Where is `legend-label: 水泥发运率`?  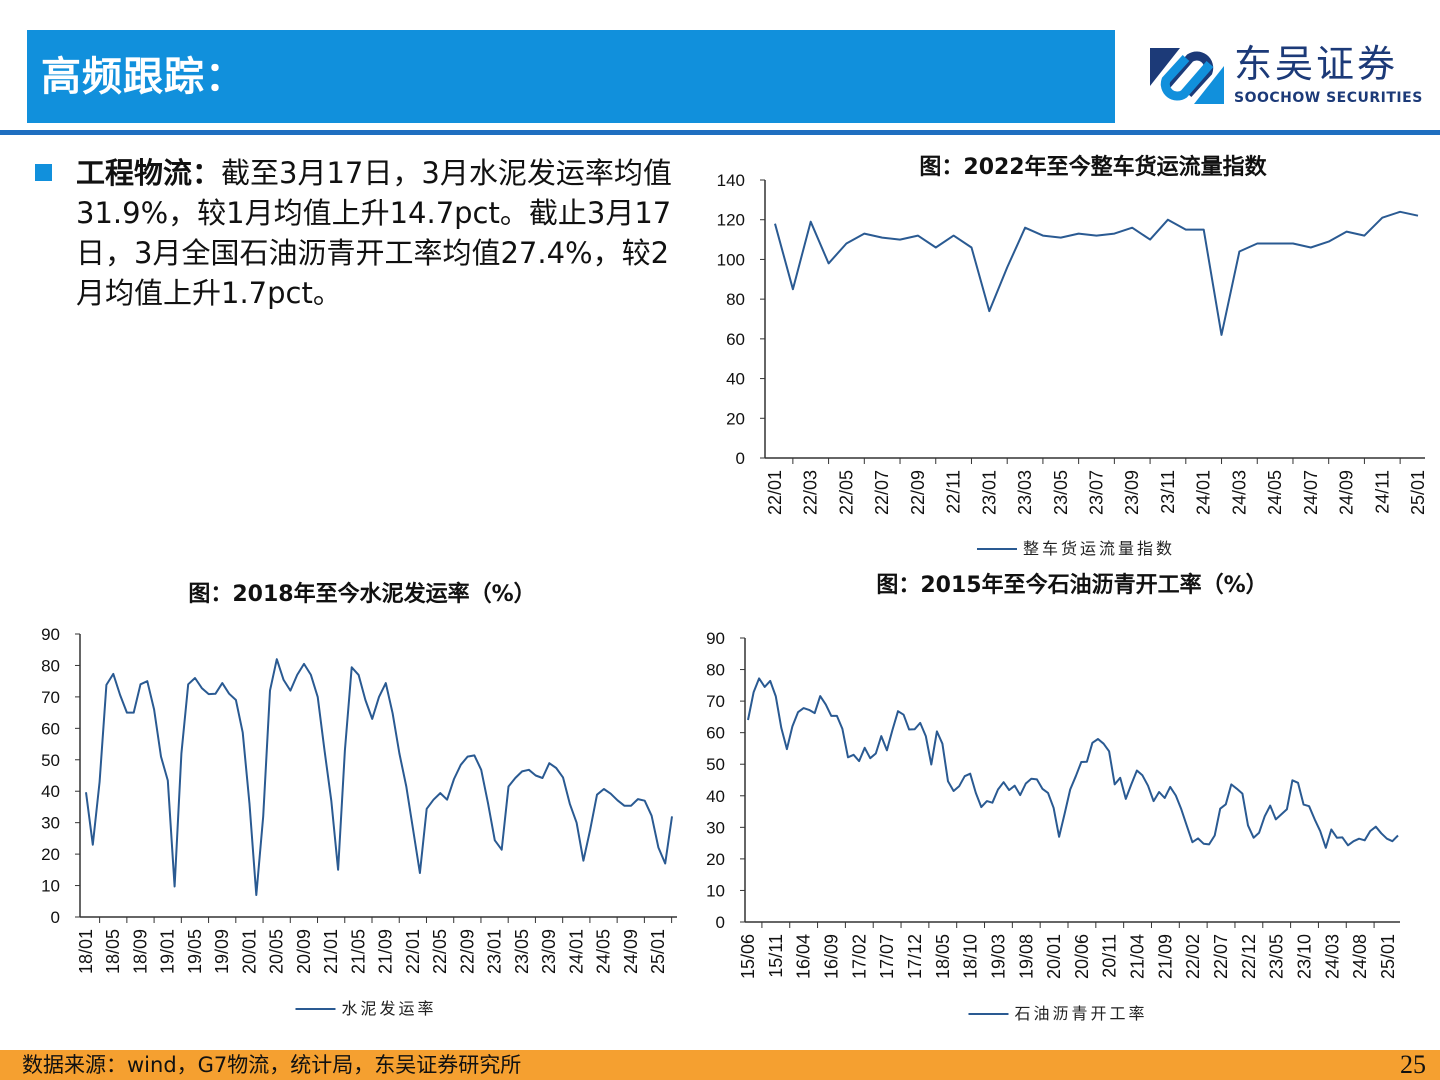
legend-label: 水泥发运率 is located at coordinates (389, 1008).